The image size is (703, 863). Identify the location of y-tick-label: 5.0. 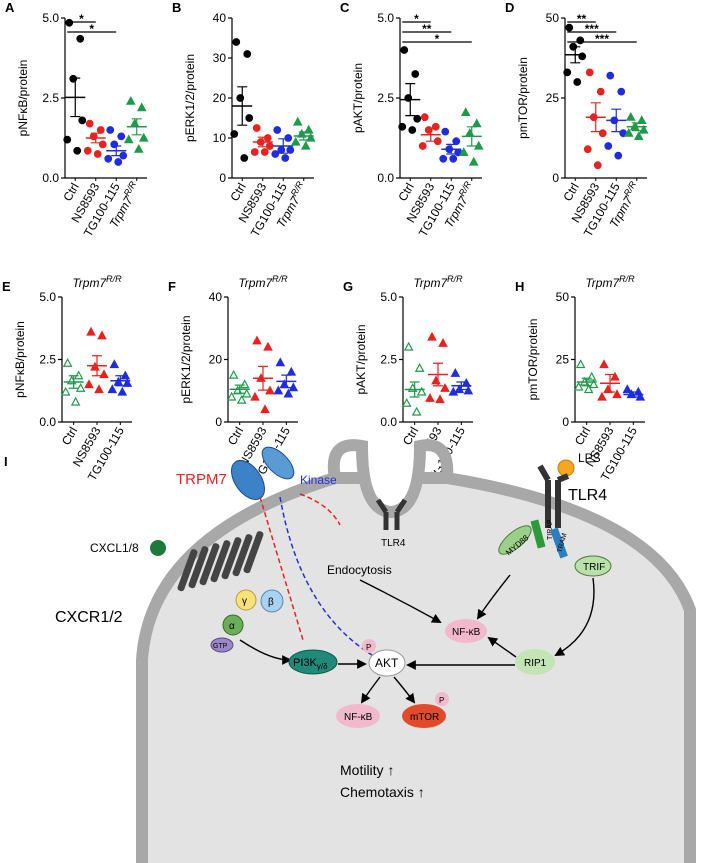
(47, 297).